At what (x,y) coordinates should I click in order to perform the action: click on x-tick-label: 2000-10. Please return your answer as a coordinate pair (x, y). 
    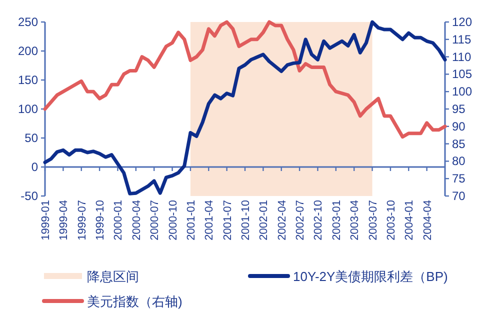
    Looking at the image, I should click on (173, 220).